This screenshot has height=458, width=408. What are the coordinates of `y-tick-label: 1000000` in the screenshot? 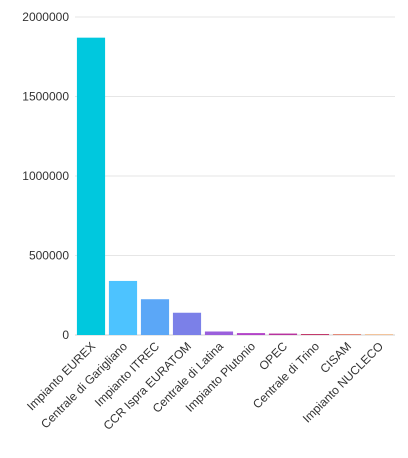 It's located at (45, 176).